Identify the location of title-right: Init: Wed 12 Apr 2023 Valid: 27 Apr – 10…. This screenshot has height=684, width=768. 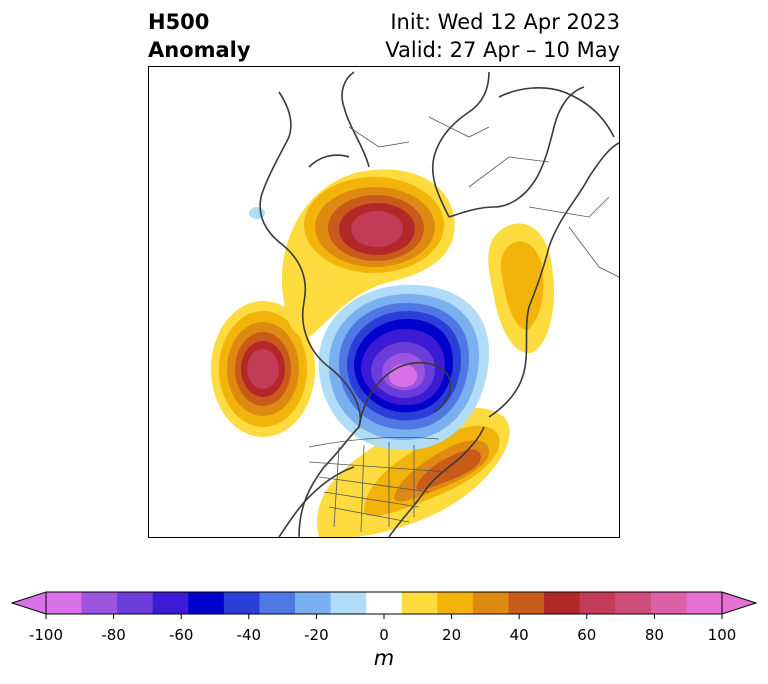
(502, 36).